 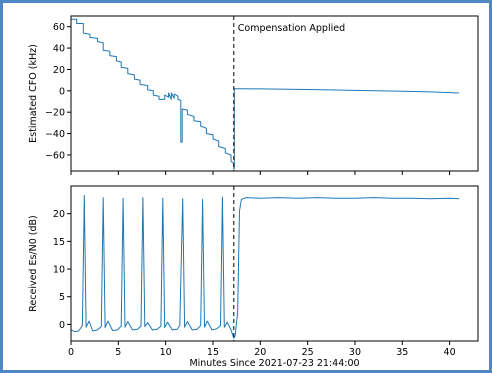 I want to click on esn0-x-ticks: 0 5 10 15 20 25 30 35 40, so click(x=262, y=349).